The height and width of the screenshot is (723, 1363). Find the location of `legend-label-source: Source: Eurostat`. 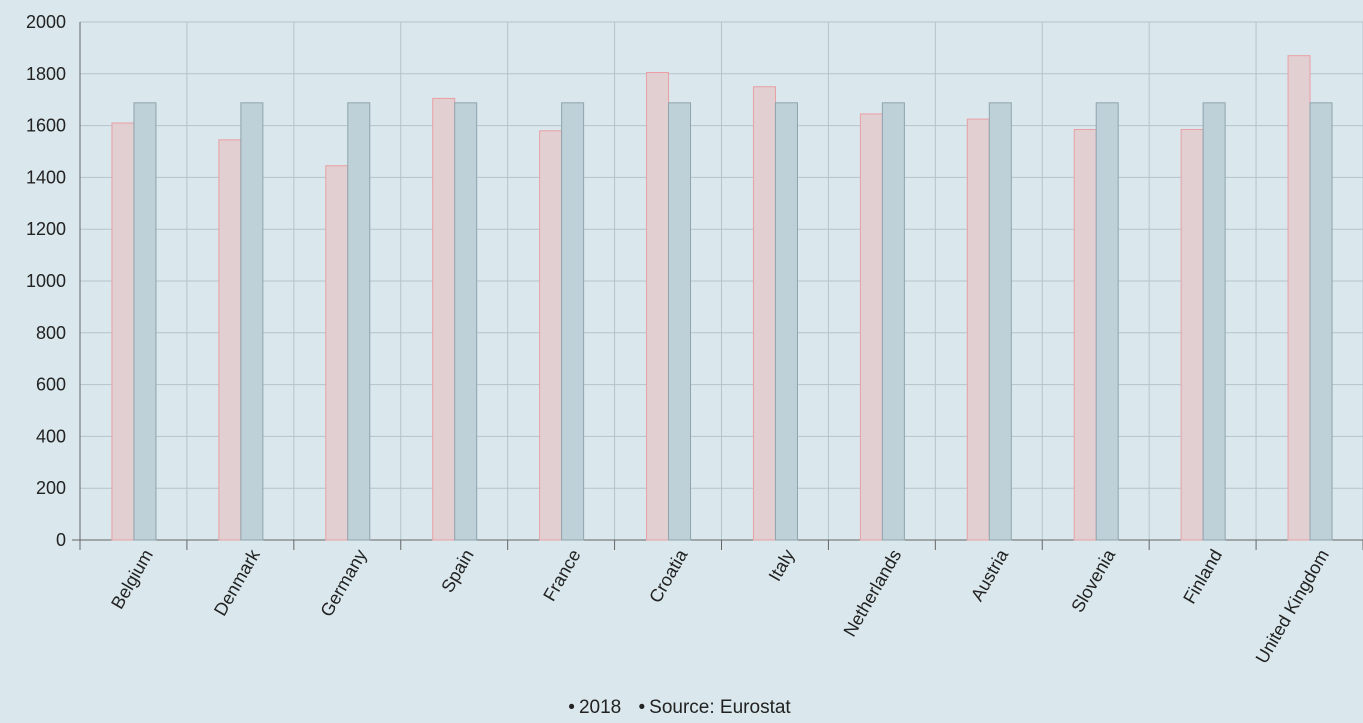

legend-label-source: Source: Eurostat is located at coordinates (720, 707).